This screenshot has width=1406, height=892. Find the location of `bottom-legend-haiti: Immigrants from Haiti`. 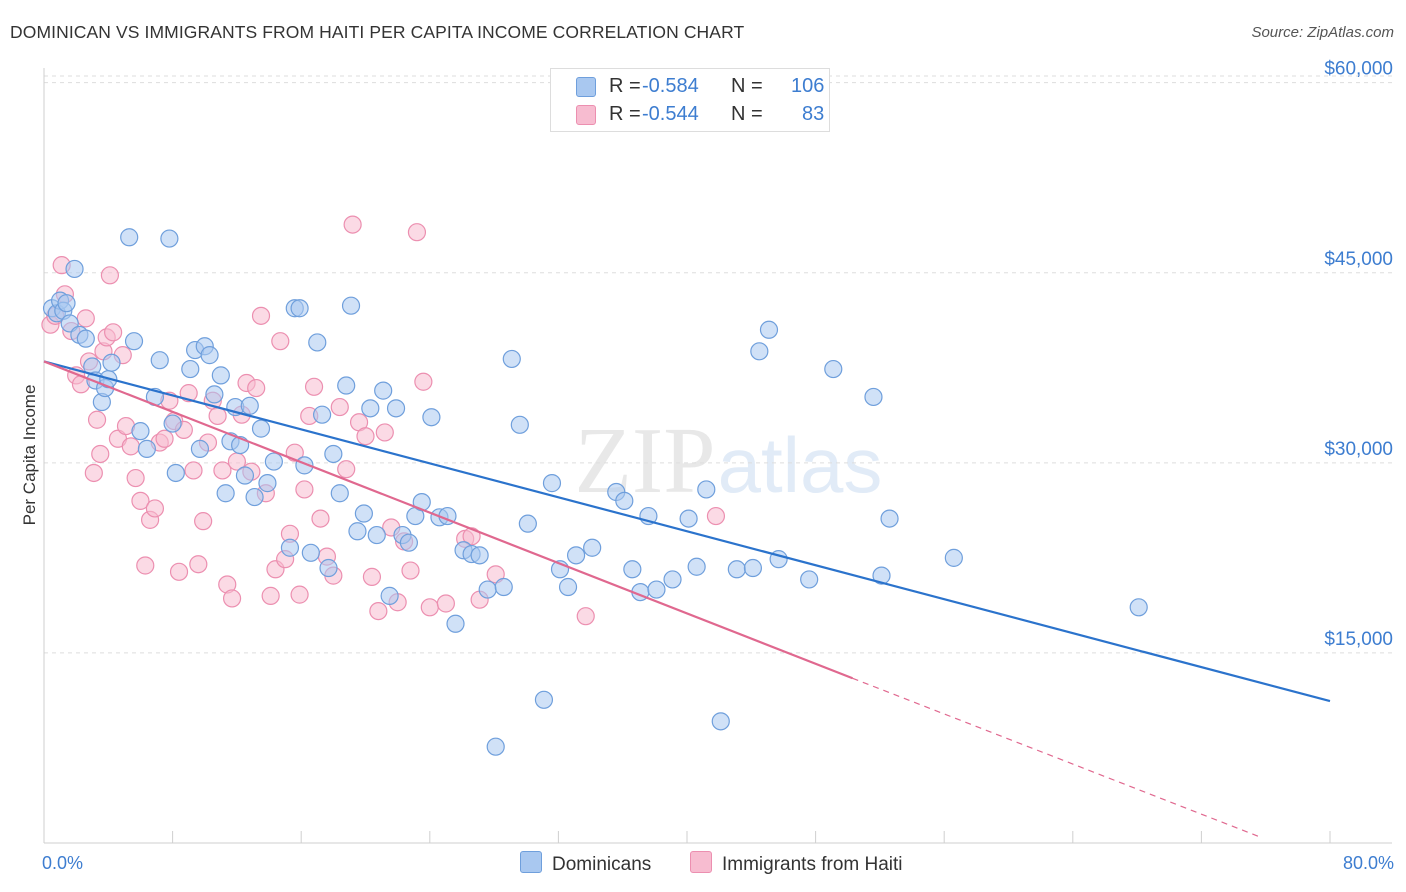

bottom-legend-haiti: Immigrants from Haiti is located at coordinates (796, 863).